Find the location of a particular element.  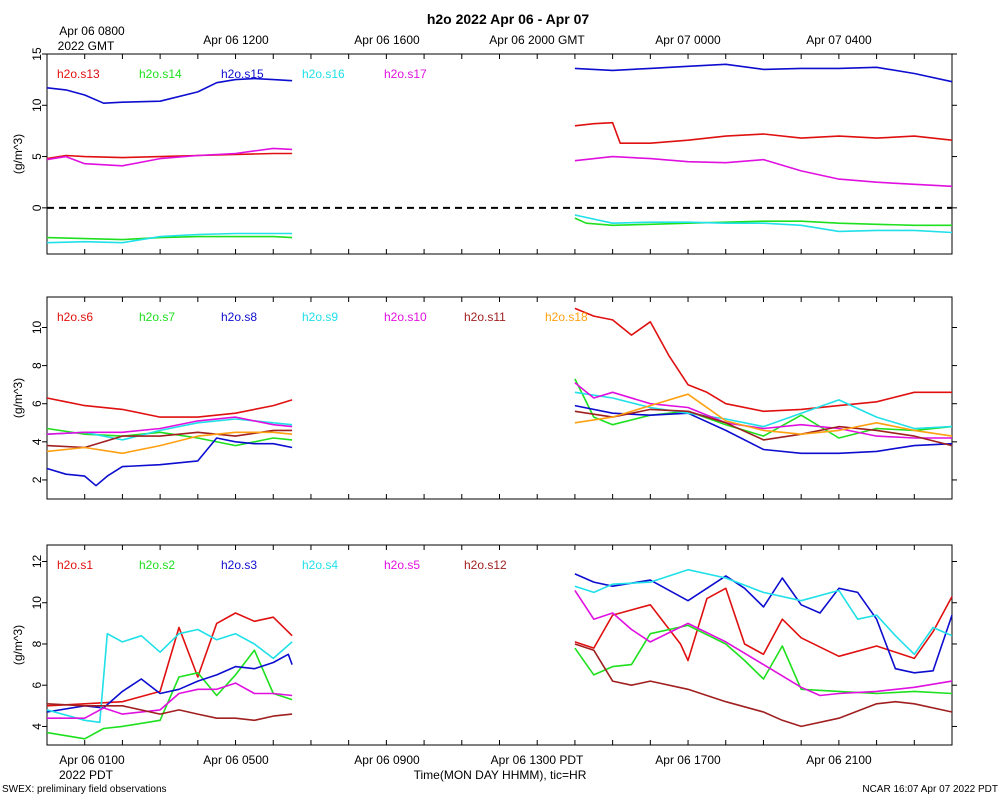

footer-right: NCAR 16:07 Apr 07 2022 PDT is located at coordinates (930, 789).